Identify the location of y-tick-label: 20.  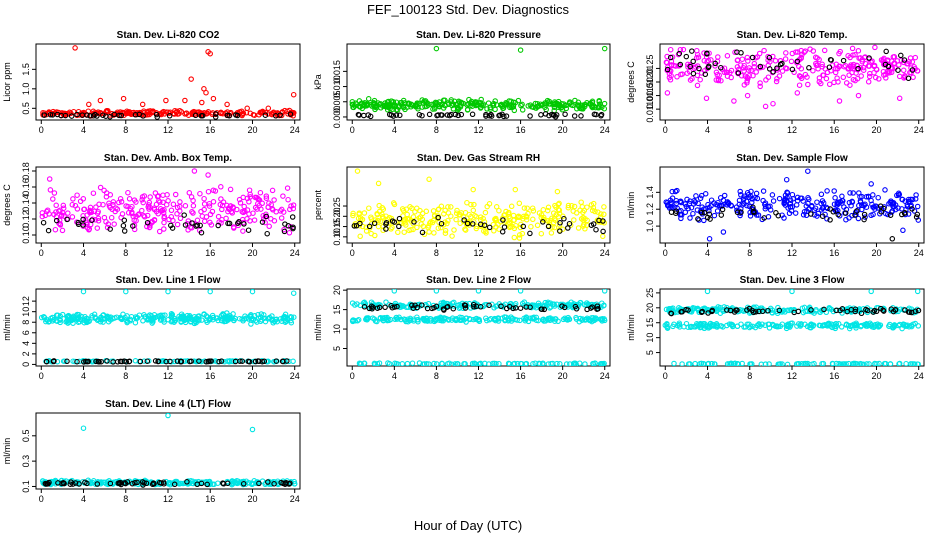
(337, 290).